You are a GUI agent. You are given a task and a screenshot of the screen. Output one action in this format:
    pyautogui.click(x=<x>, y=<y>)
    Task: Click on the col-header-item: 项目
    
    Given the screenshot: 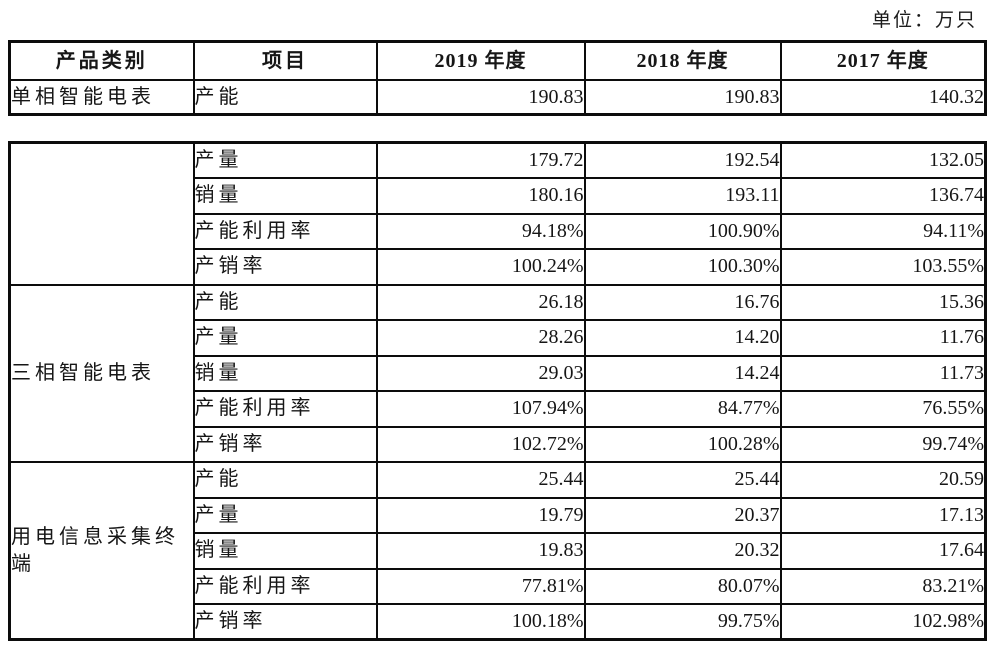 What is the action you would take?
    pyautogui.click(x=285, y=60)
    